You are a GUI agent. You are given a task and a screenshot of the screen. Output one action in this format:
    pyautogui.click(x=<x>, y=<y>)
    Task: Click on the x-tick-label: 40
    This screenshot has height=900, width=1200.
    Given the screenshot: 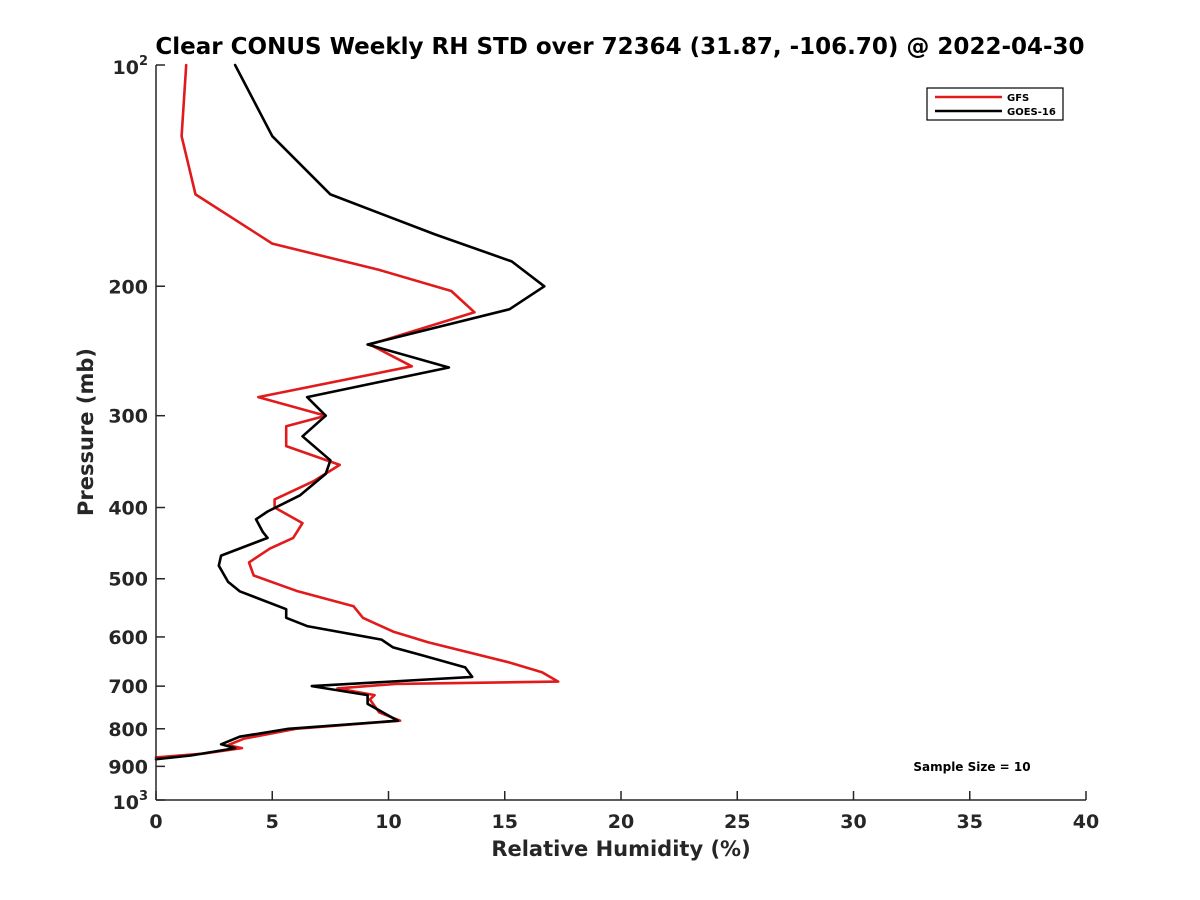 What is the action you would take?
    pyautogui.click(x=1086, y=822)
    